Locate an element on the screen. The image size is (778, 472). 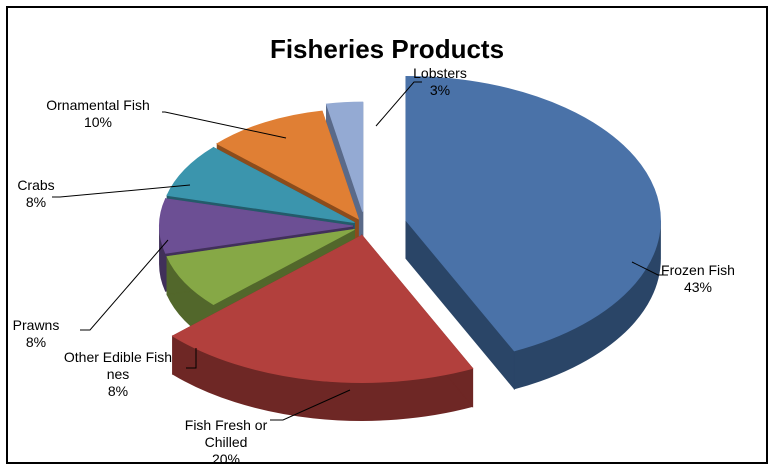
slice-name-label: Prawns is located at coordinates (36, 325).